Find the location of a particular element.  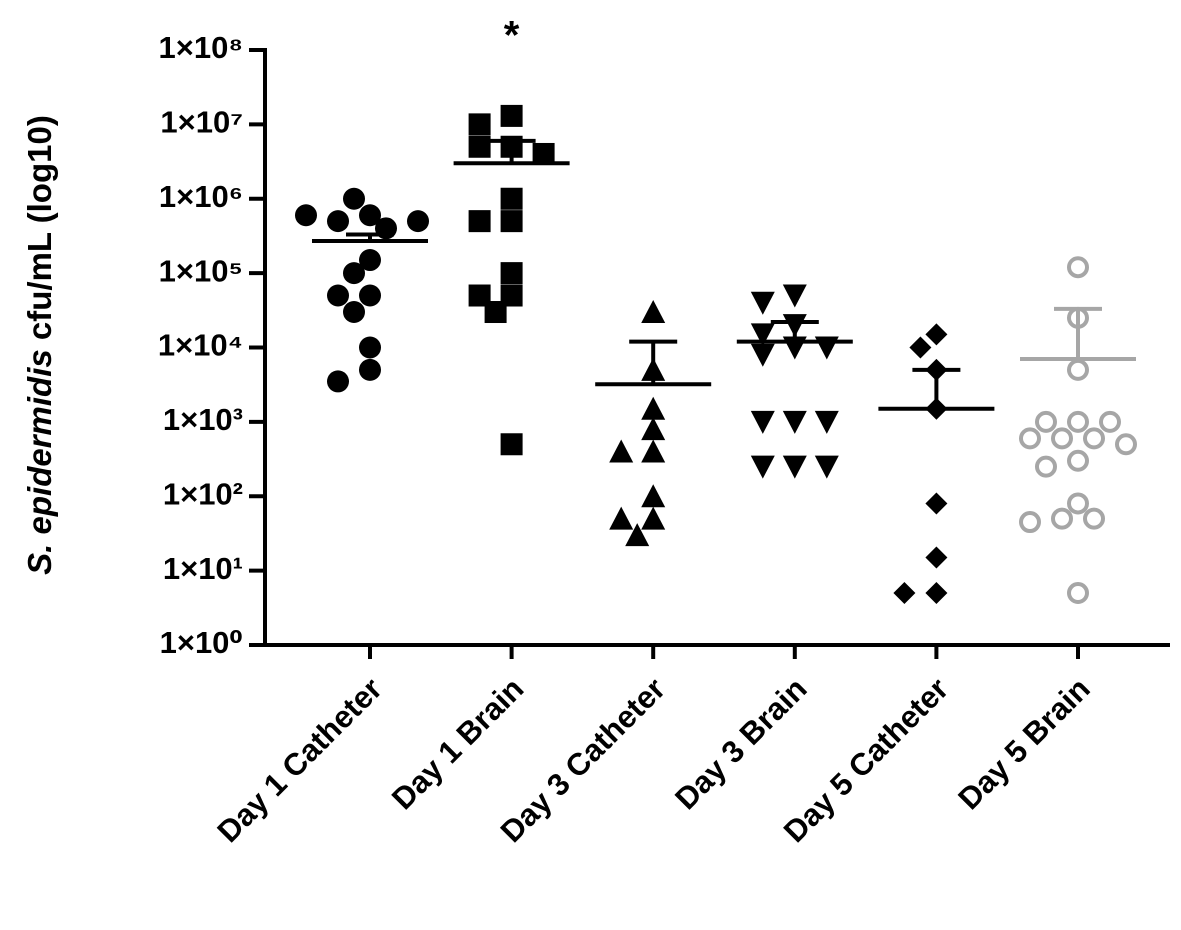

y-tick-label: 1×10³ is located at coordinates (203, 419).